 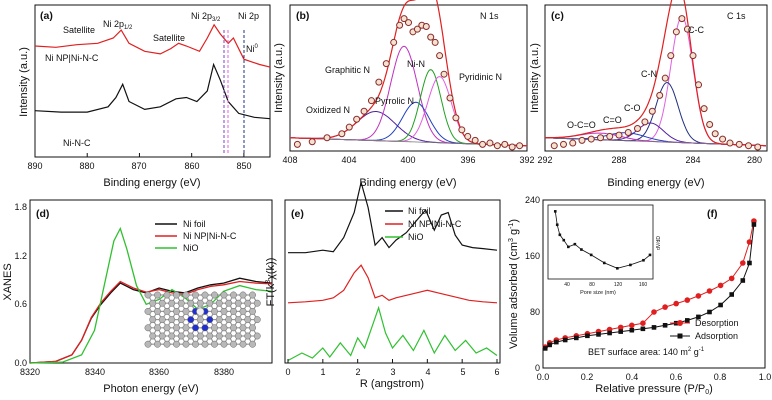 What do you see at coordinates (20, 363) in the screenshot?
I see `panel-d-ytick: 0.0` at bounding box center [20, 363].